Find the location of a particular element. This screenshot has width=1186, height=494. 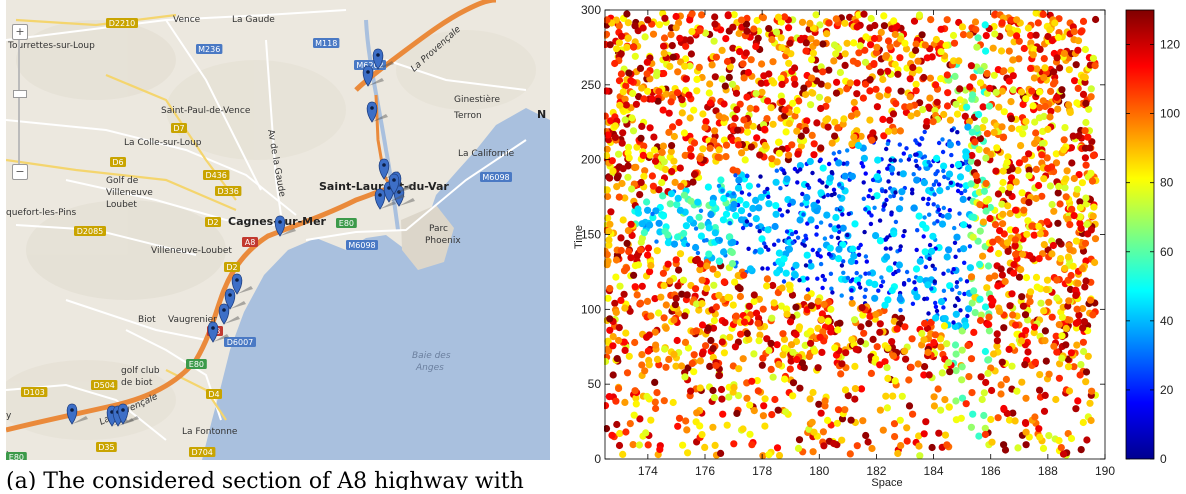

zoom-slider-track is located at coordinates (19, 103).